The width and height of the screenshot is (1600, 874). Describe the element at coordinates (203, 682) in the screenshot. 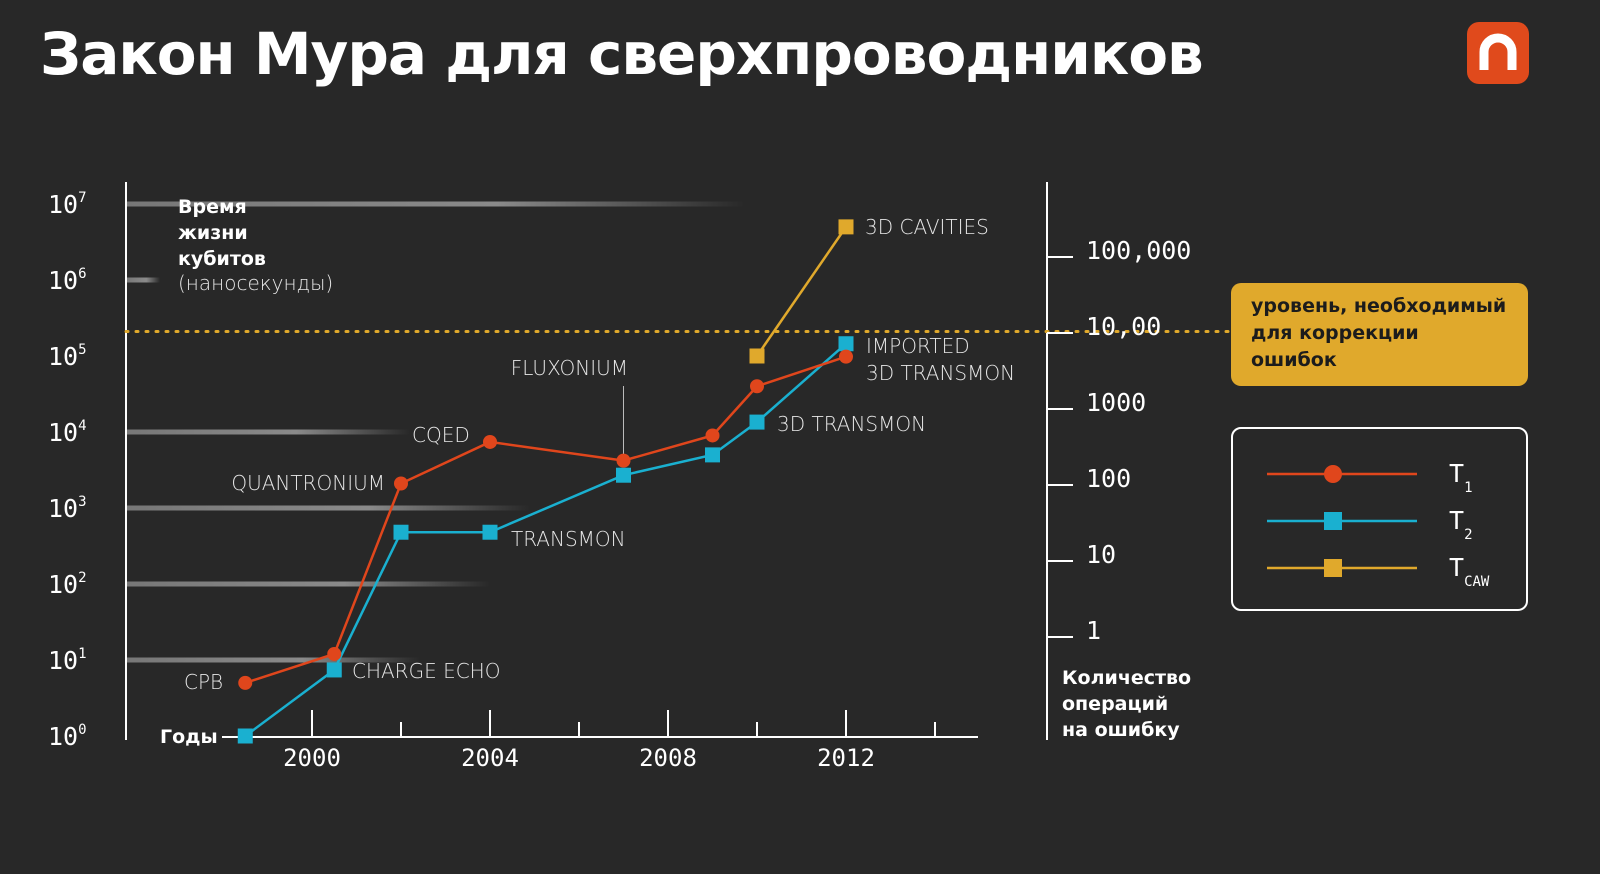

I see `point-annotation: CPB` at that location.